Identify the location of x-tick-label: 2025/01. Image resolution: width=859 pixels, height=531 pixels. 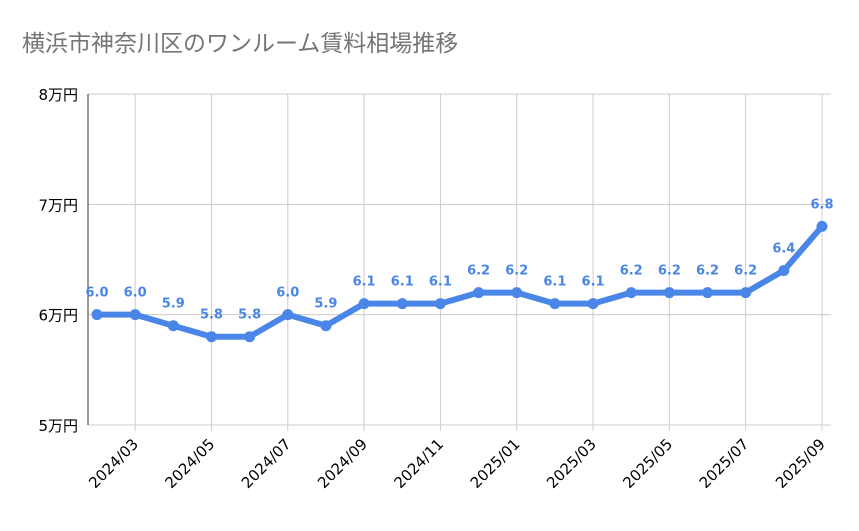
(495, 463).